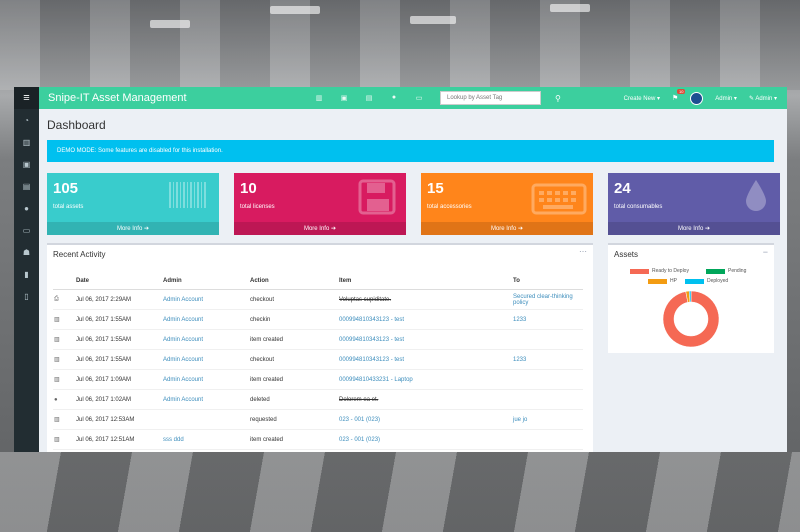 Image resolution: width=800 pixels, height=532 pixels. What do you see at coordinates (26, 186) in the screenshot?
I see `sidebar-accessories-icon: ▤` at bounding box center [26, 186].